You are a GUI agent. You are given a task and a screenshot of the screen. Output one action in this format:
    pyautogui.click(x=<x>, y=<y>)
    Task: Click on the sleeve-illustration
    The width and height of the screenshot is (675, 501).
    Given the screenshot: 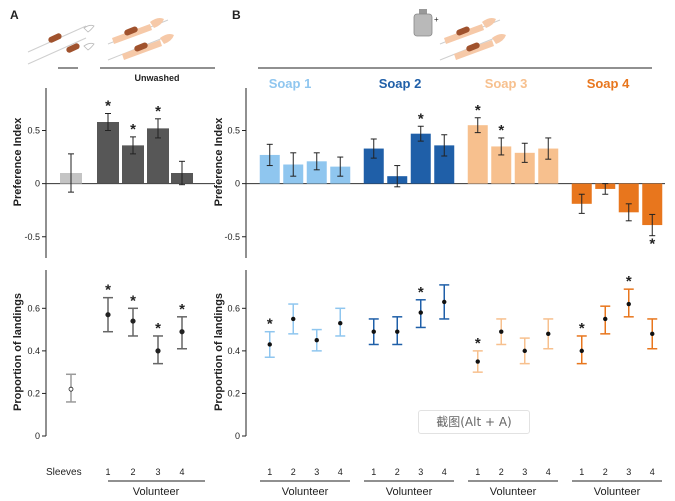 What is the action you would take?
    pyautogui.click(x=61, y=44)
    